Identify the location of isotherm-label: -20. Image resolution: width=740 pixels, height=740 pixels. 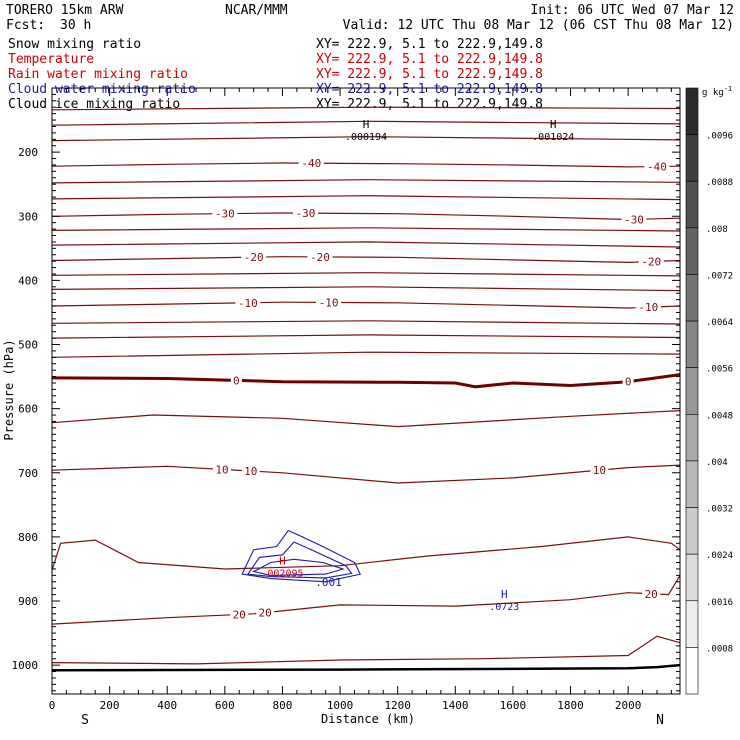
(651, 262).